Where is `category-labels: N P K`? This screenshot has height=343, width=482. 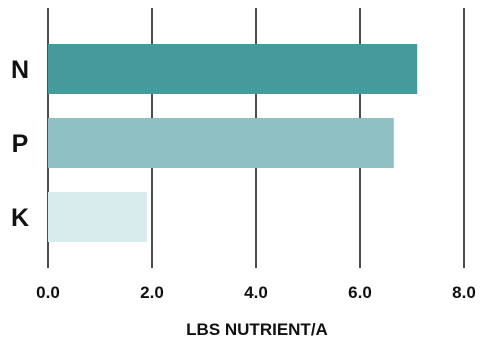
category-labels: N P K is located at coordinates (20, 144).